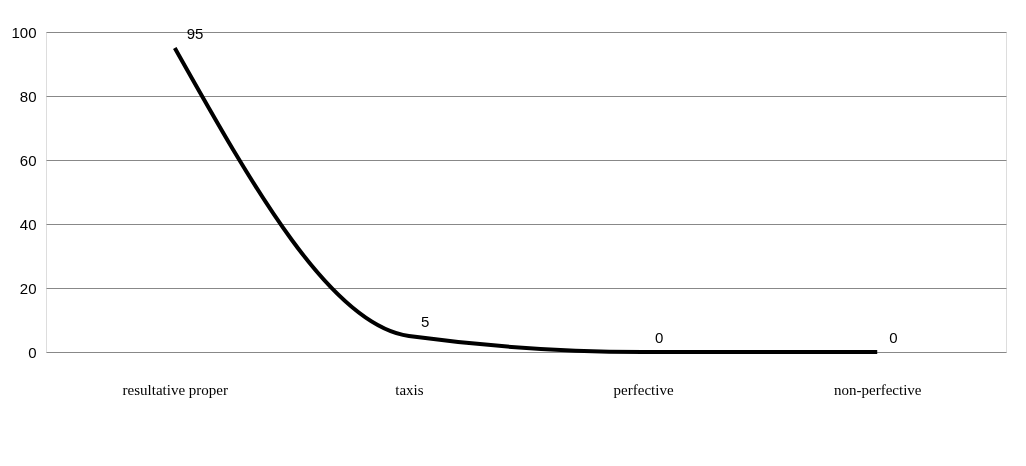 The width and height of the screenshot is (1026, 466). I want to click on data-label: 5, so click(425, 321).